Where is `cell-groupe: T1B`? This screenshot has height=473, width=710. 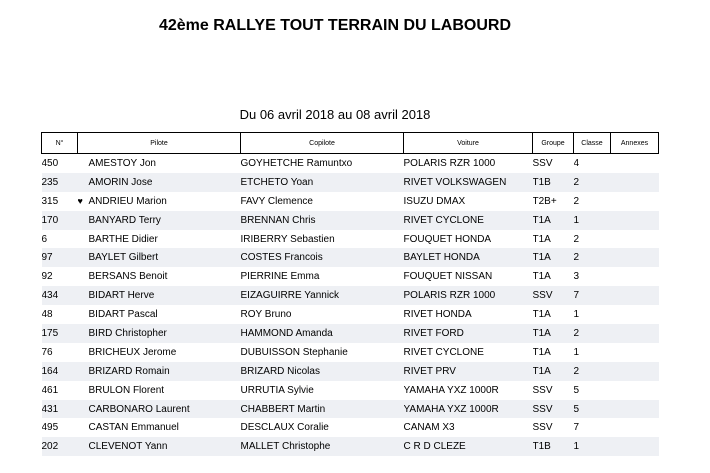 cell-groupe: T1B is located at coordinates (553, 182).